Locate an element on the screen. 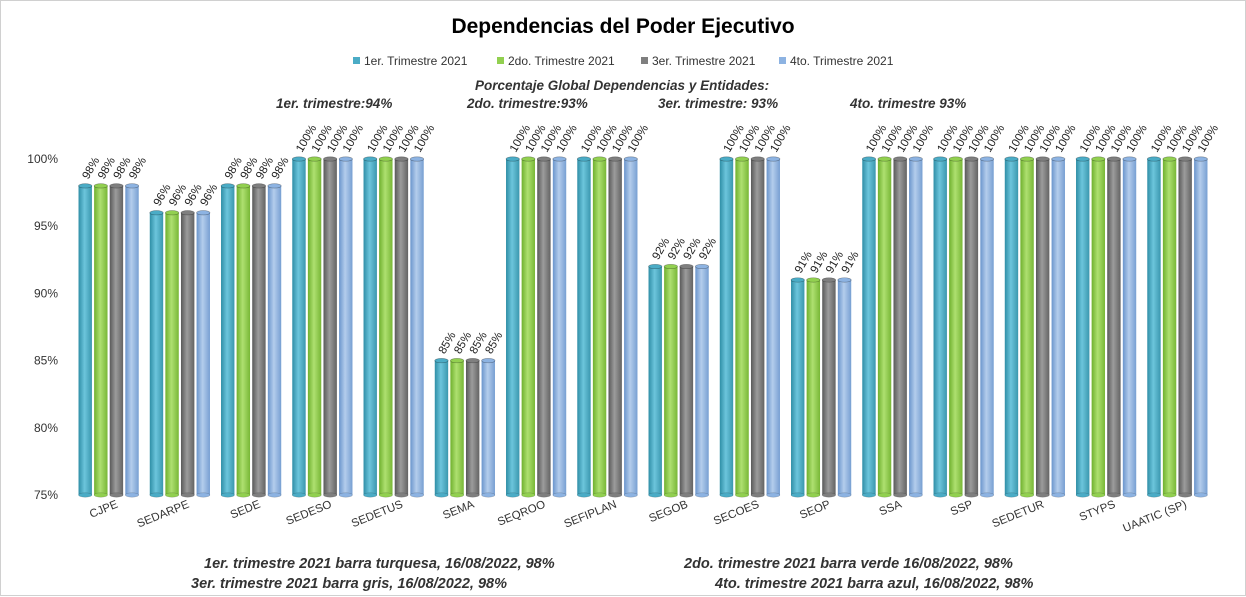  category-label: SEQROO is located at coordinates (521, 514).